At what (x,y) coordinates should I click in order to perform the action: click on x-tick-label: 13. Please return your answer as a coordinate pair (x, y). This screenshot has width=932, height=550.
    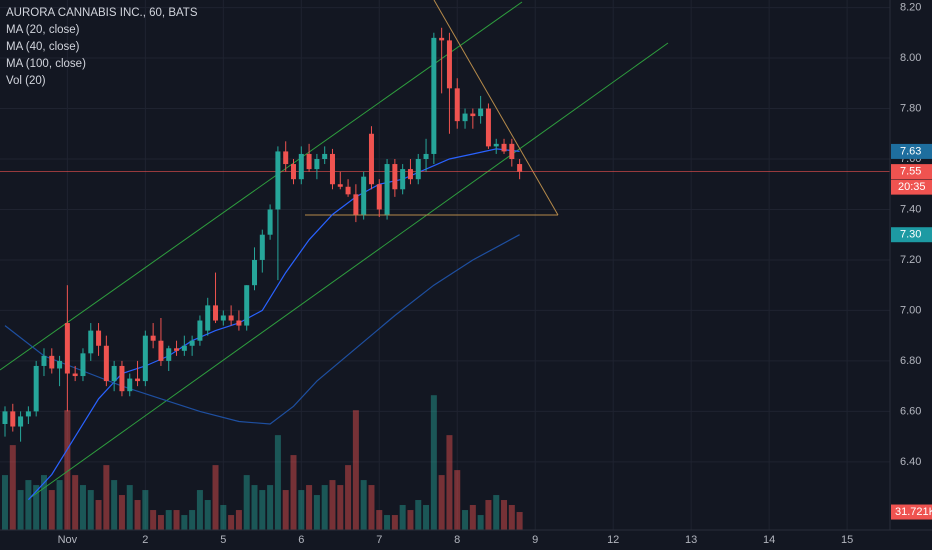
    Looking at the image, I should click on (691, 540).